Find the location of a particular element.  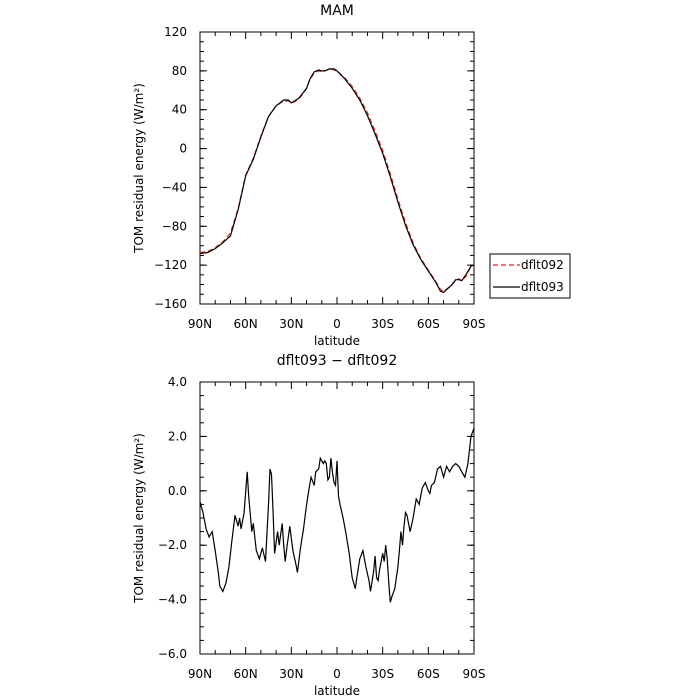

legend-label: dflt092 is located at coordinates (542, 265).